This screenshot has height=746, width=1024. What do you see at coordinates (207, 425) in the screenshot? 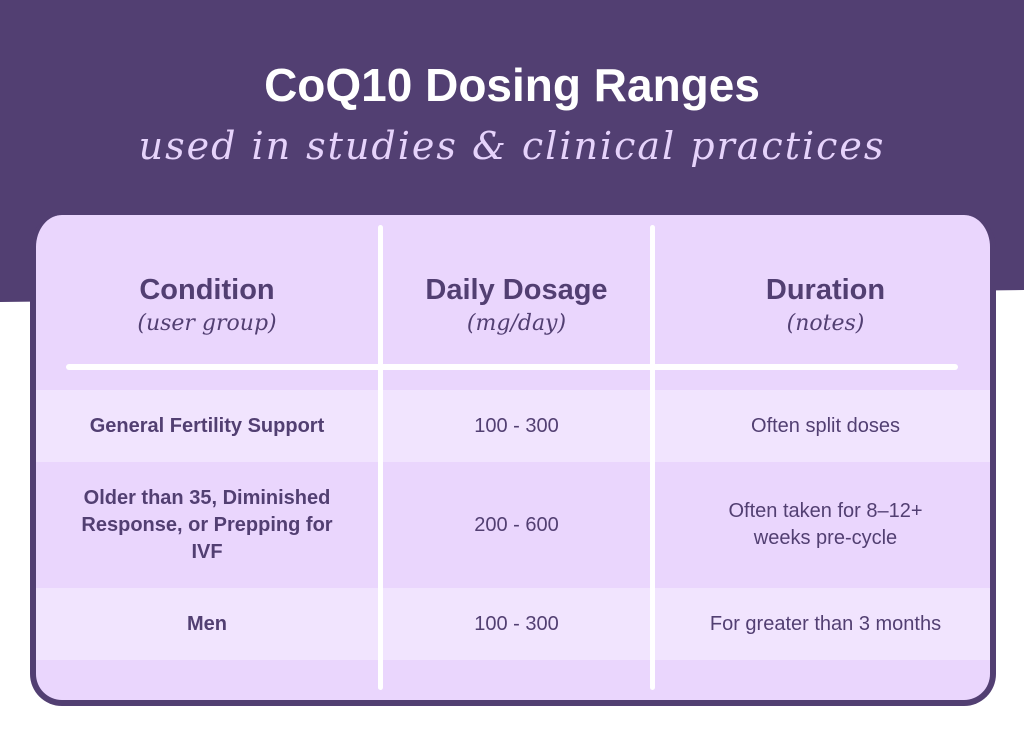
I see `cell-condition: General Fertility Support` at bounding box center [207, 425].